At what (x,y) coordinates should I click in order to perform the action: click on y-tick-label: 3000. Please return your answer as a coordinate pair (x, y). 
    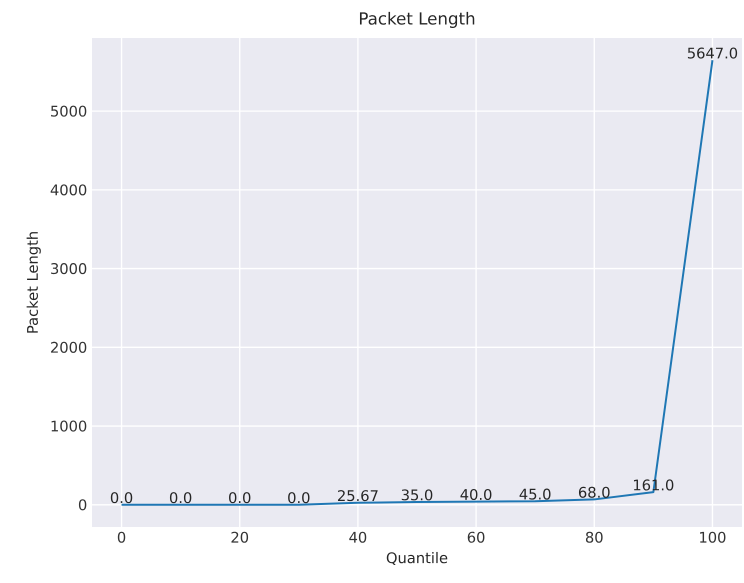
    Looking at the image, I should click on (68, 268).